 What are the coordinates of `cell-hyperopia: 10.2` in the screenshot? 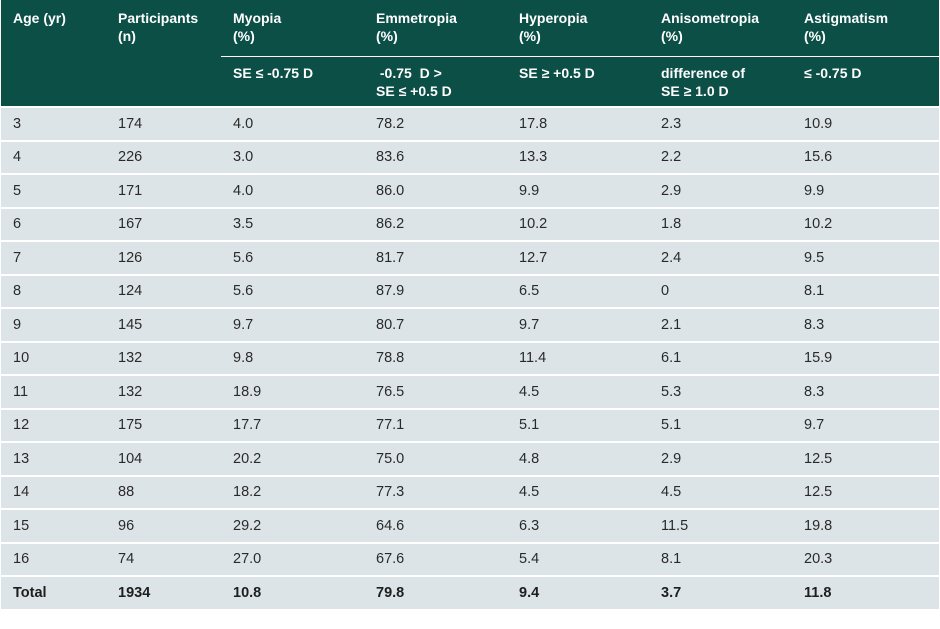 It's located at (578, 223).